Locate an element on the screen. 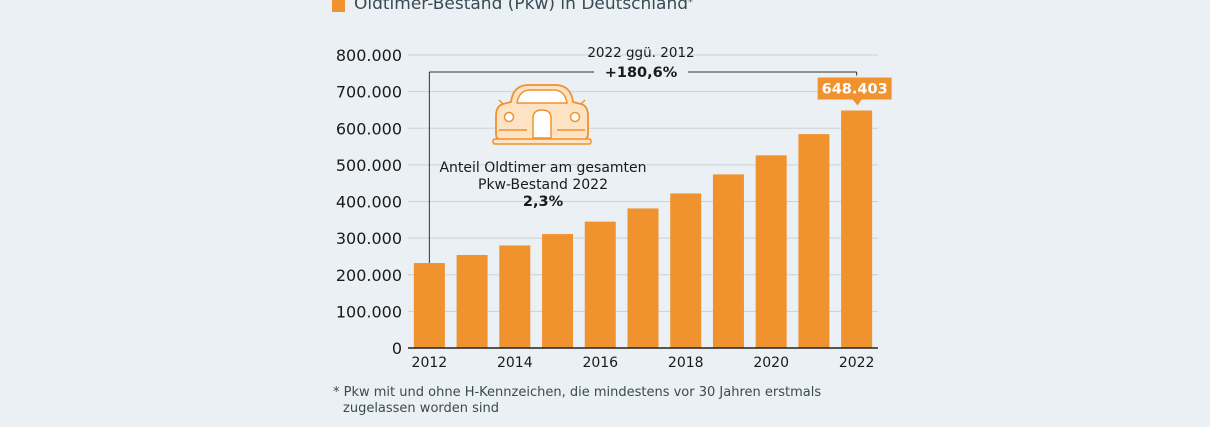 This screenshot has width=1210, height=427. comparison-value: +180,6% is located at coordinates (641, 73).